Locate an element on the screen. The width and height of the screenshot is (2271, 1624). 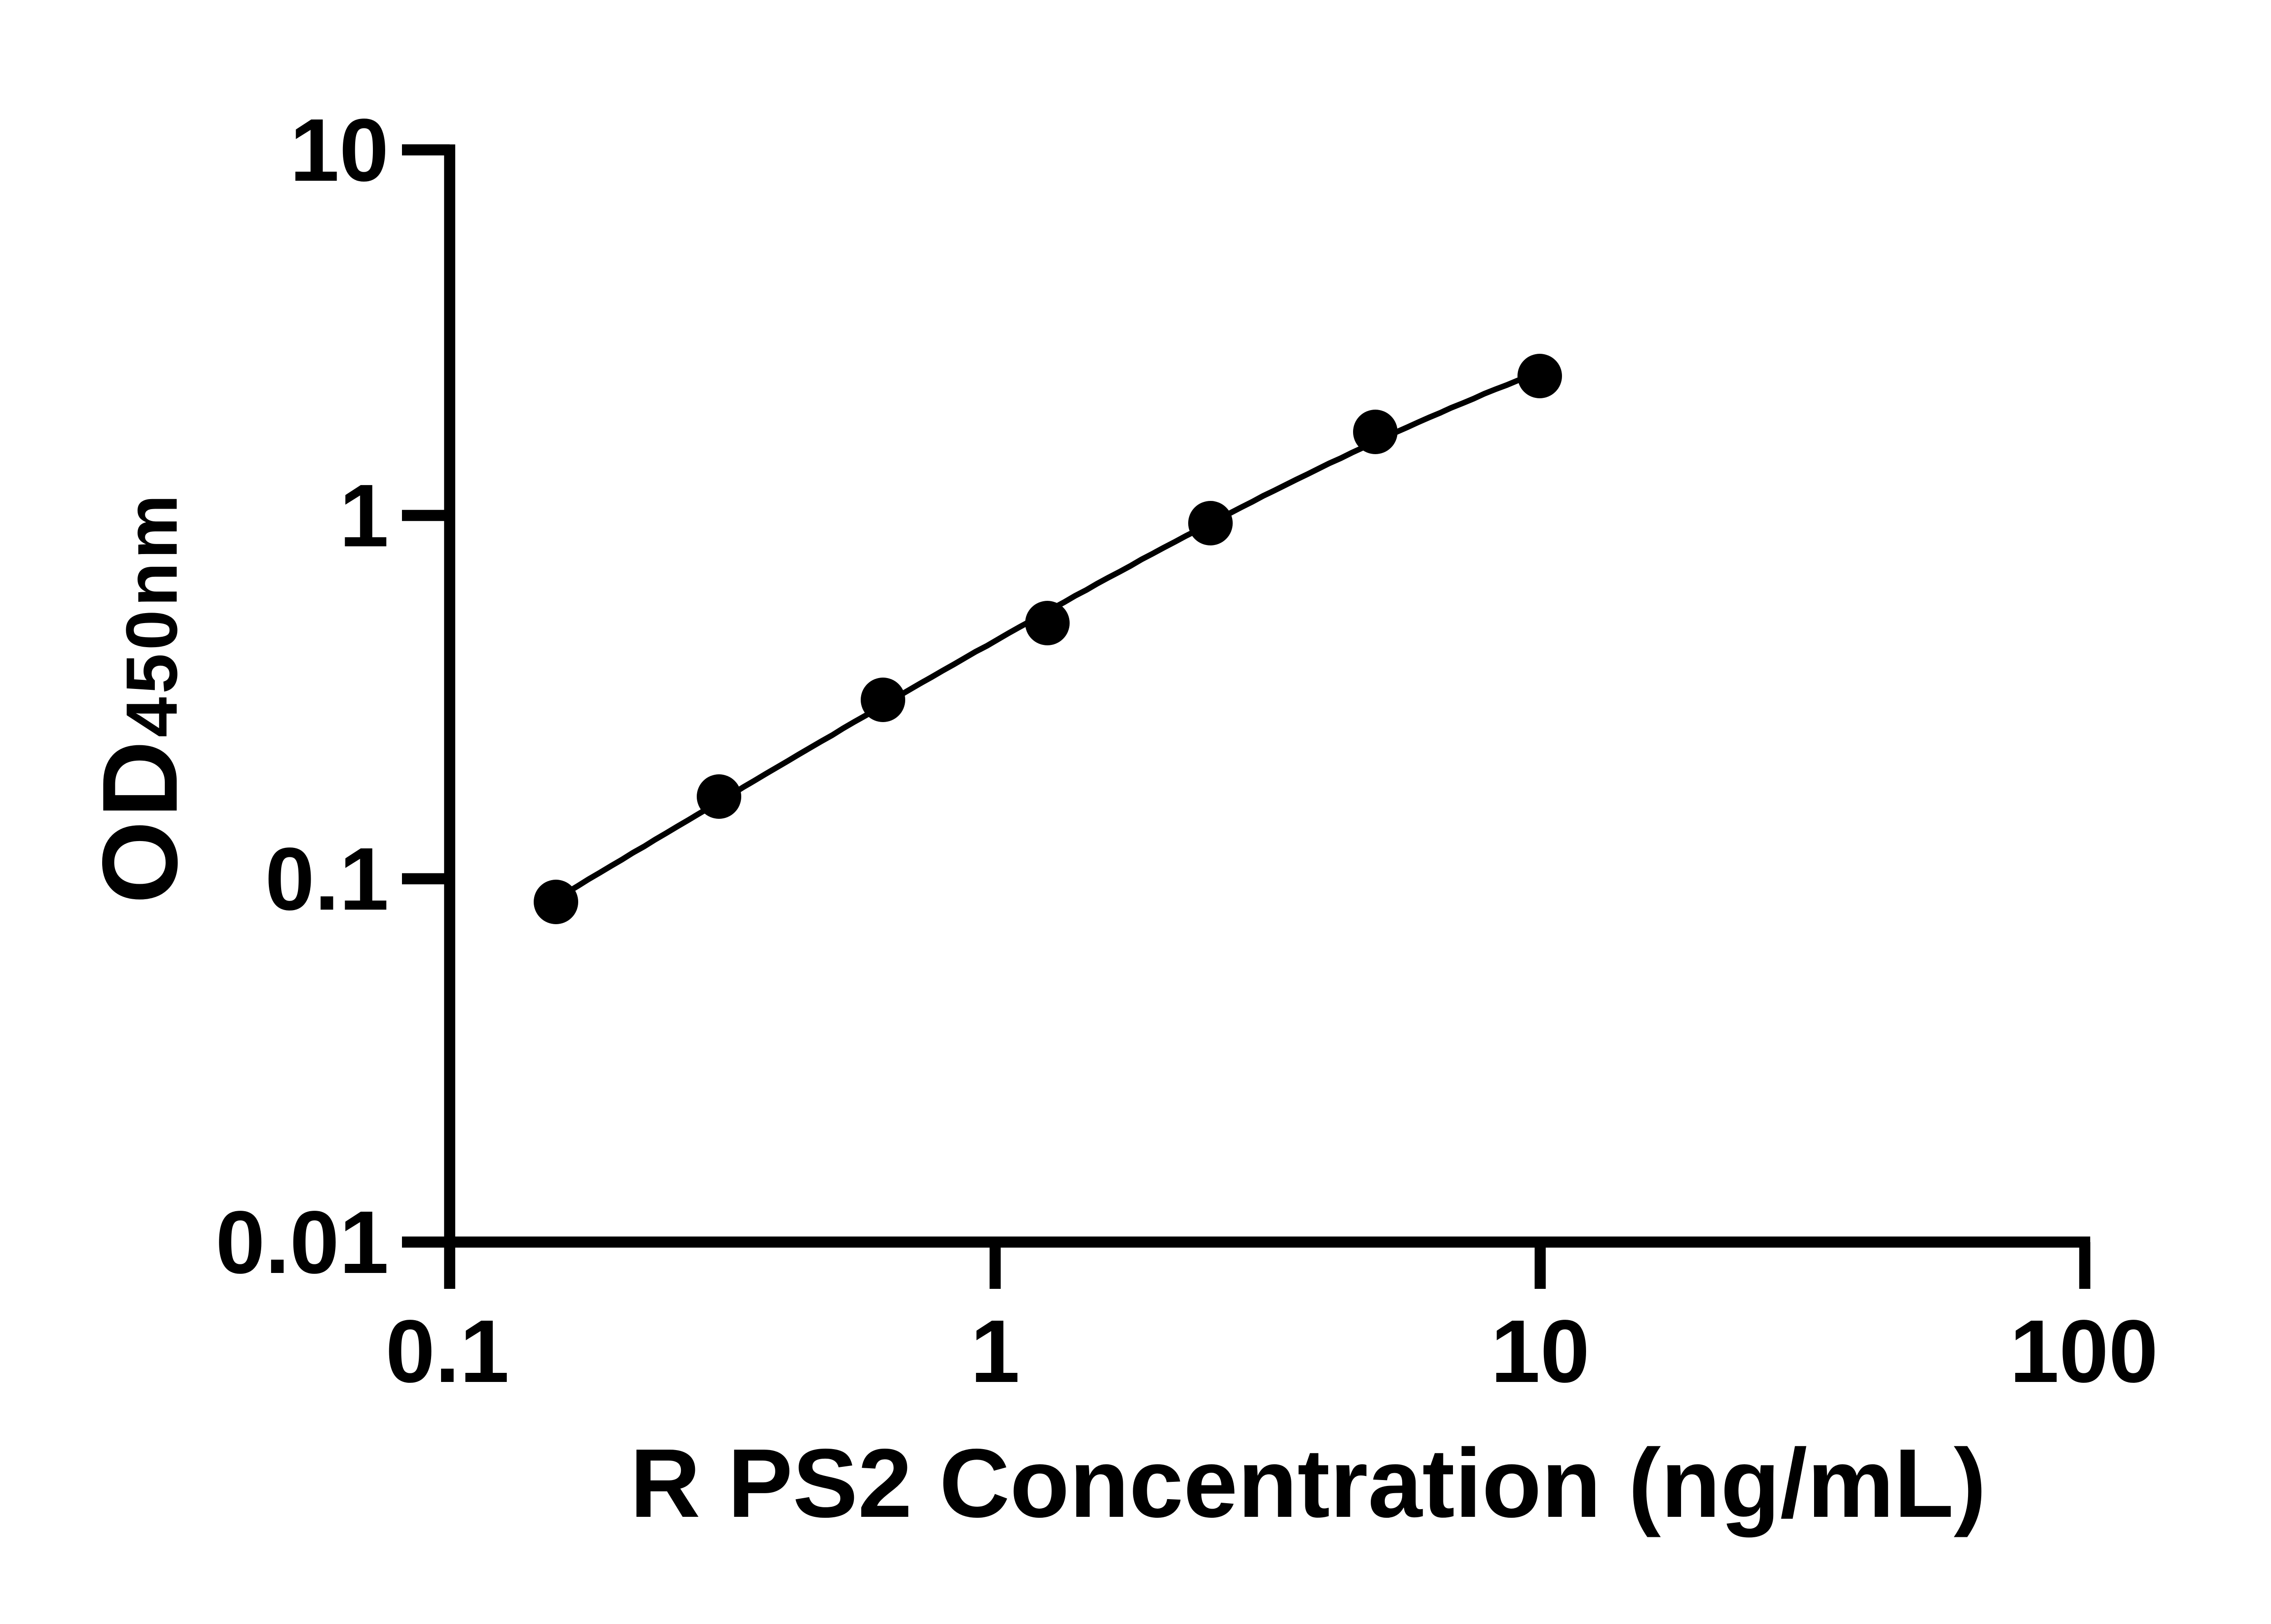
svg-text: 100 is located at coordinates (2083, 1351).